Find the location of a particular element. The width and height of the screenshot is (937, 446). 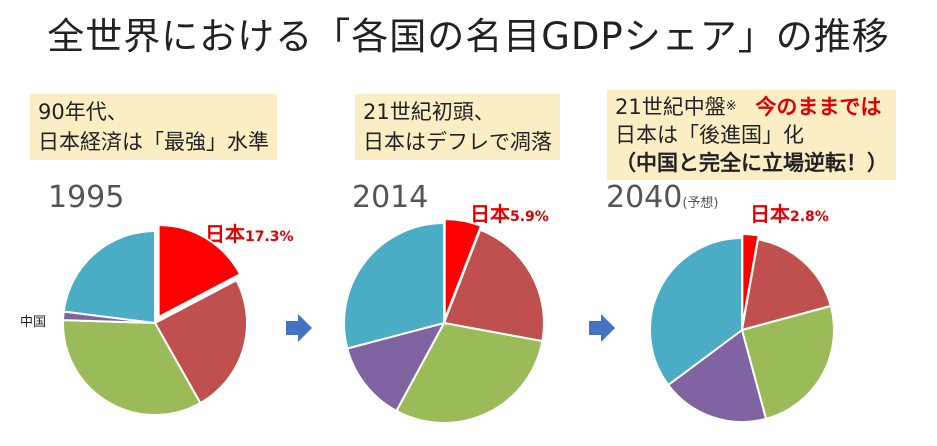

pie-1995-slice-3-slice is located at coordinates (132, 367).